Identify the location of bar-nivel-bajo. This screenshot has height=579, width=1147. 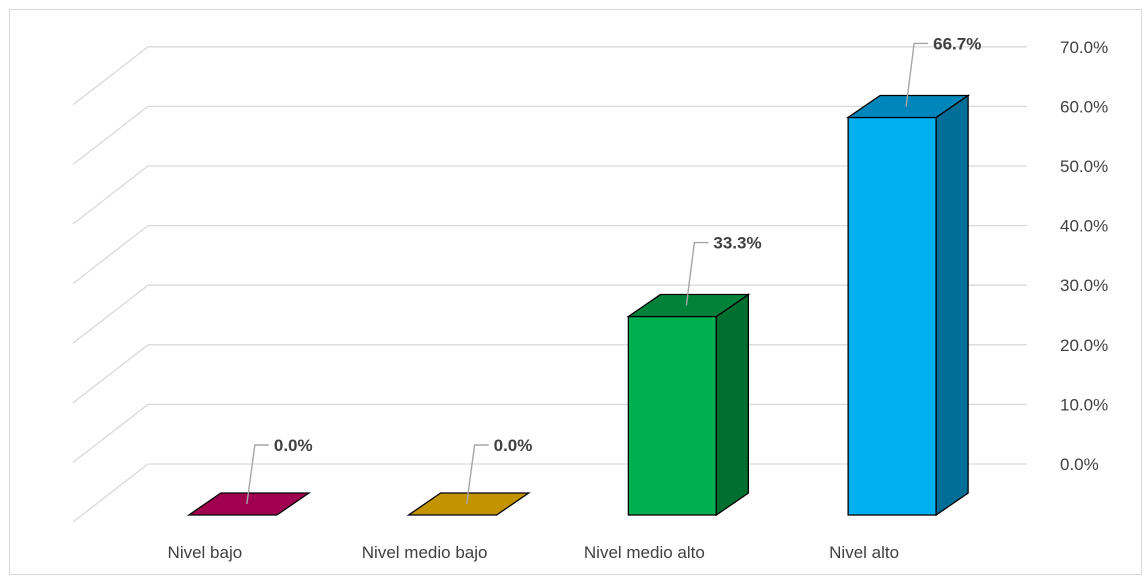
(248, 504).